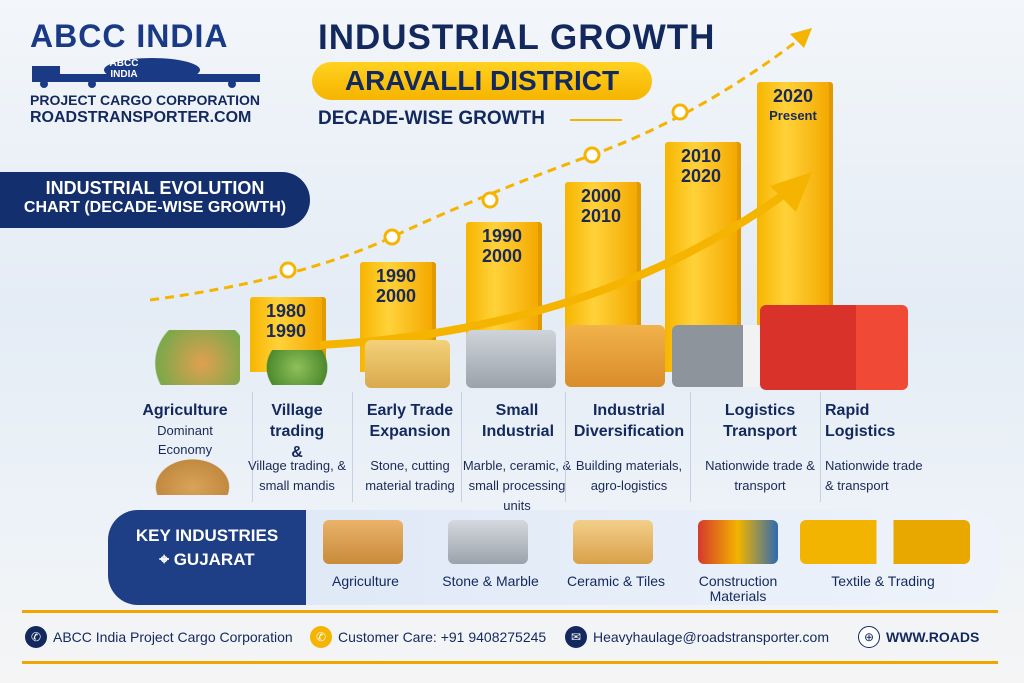 This screenshot has height=683, width=1024. What do you see at coordinates (510, 662) in the screenshot?
I see `footer-bottom-rule` at bounding box center [510, 662].